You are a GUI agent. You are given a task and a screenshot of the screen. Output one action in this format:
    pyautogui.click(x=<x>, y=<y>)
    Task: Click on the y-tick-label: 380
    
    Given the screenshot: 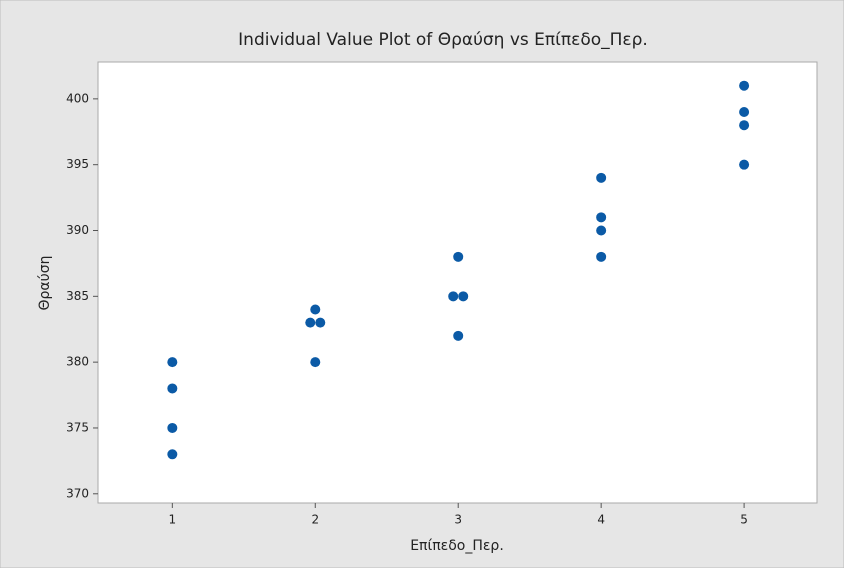 What is the action you would take?
    pyautogui.click(x=77, y=362)
    